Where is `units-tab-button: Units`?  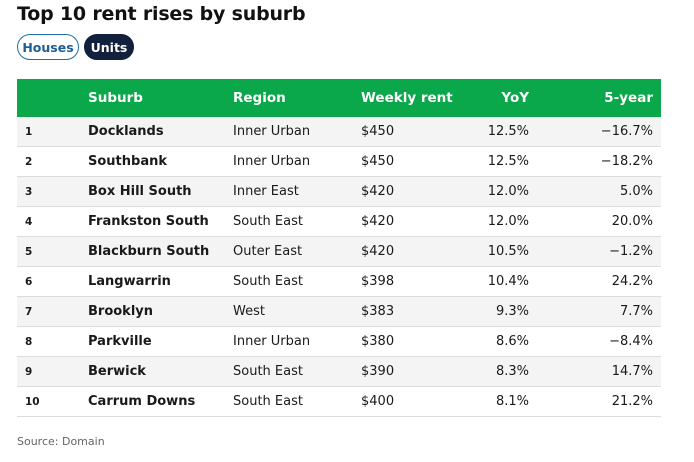
units-tab-button: Units is located at coordinates (109, 47).